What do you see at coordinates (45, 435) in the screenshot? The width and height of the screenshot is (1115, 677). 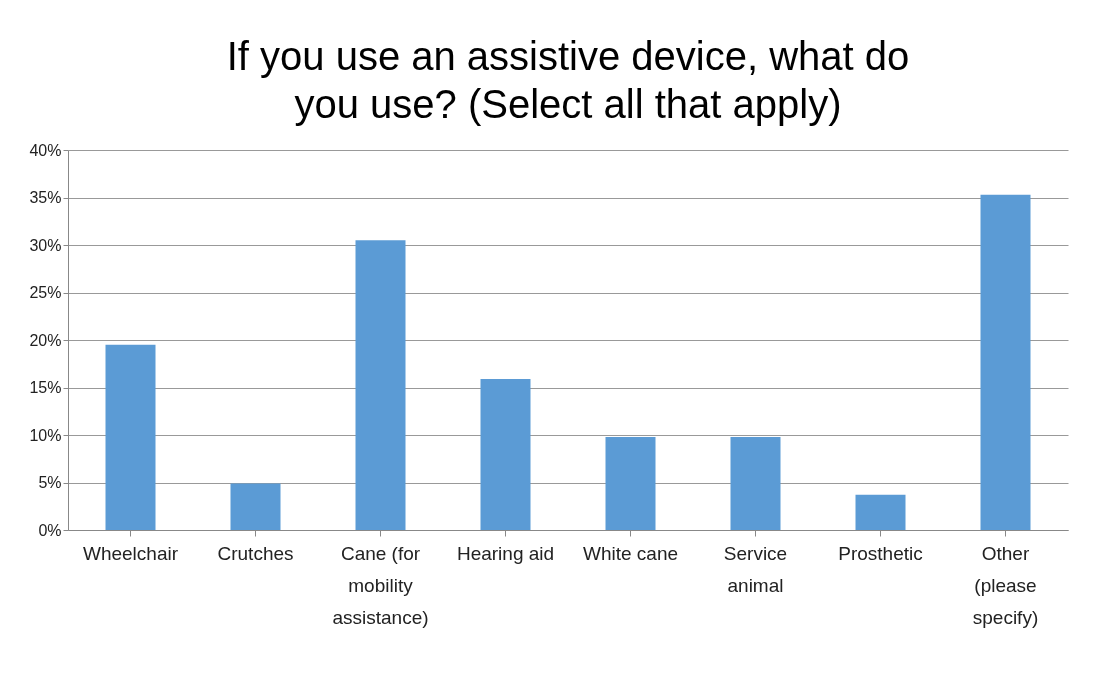 I see `y-tick-label: 10%` at bounding box center [45, 435].